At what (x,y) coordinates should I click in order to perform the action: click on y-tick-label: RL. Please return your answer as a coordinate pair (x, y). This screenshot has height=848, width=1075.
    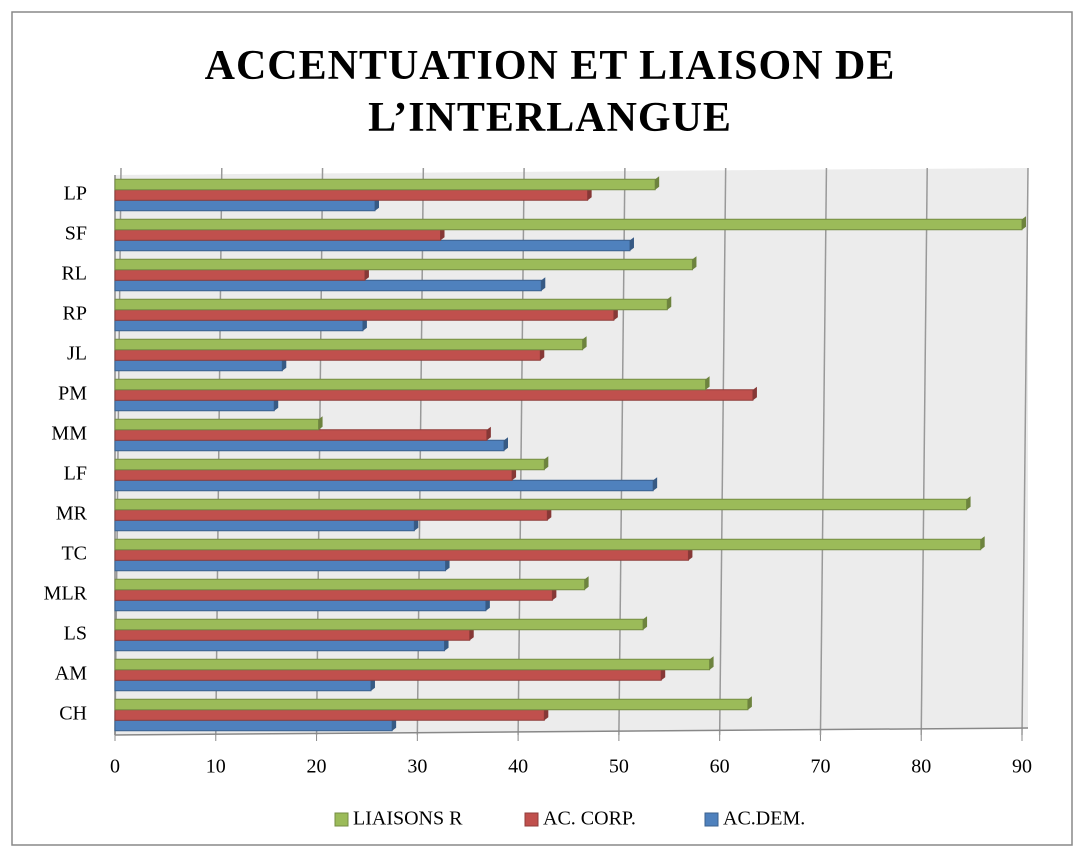
    Looking at the image, I should click on (74, 274).